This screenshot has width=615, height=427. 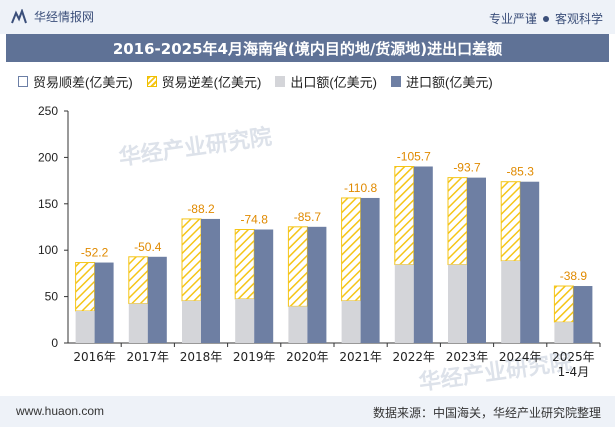 What do you see at coordinates (19, 15) in the screenshot?
I see `brand-logo-icon` at bounding box center [19, 15].